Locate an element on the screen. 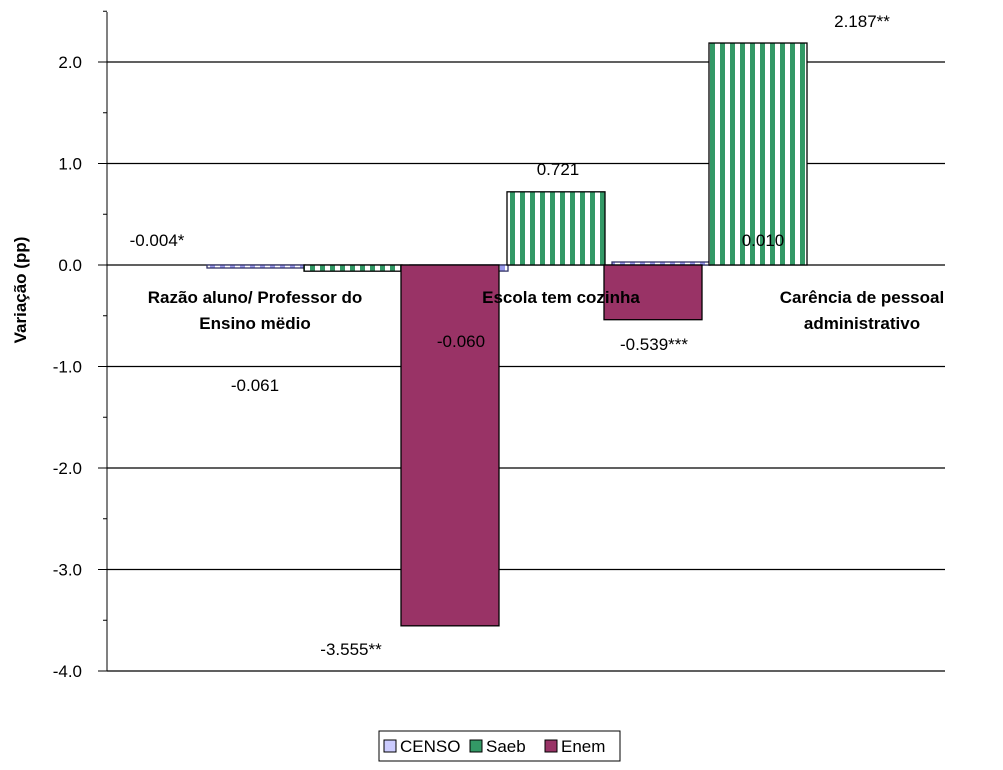 This screenshot has height=770, width=1003. category-label: Razão aluno/ Professor do Ensino mëdio is located at coordinates (255, 310).